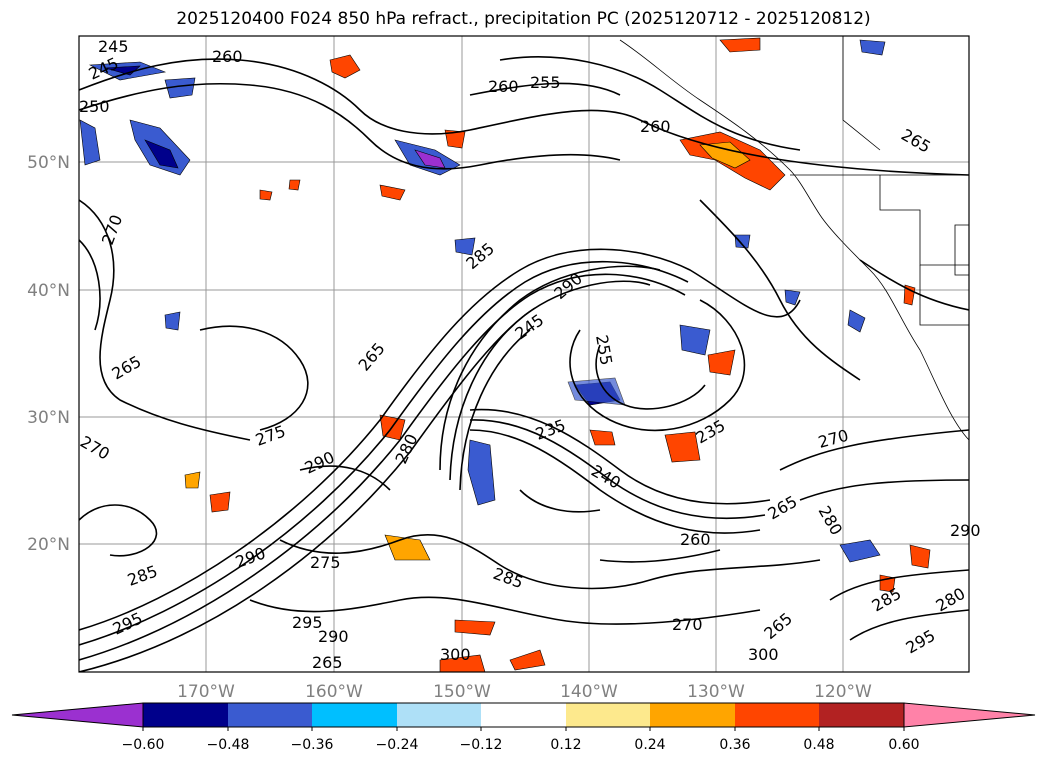 Image resolution: width=1047 pixels, height=765 pixels. Describe the element at coordinates (228, 745) in the screenshot. I see `colorbar-tick: −0.48` at that location.